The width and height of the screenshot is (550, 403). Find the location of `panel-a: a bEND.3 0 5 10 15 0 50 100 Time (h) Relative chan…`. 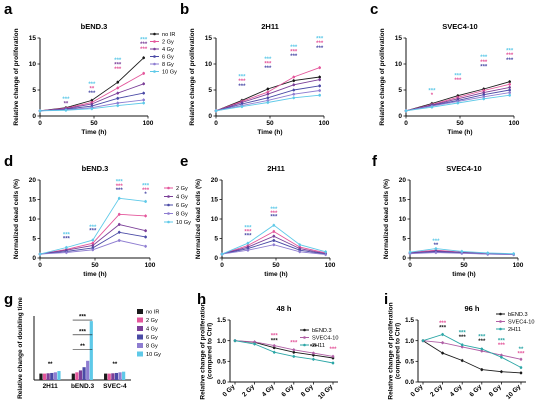

panel-a: a bEND.3 0 5 10 15 0 50 100 Time (h) Relative chan… is located at coordinates (90, 68).